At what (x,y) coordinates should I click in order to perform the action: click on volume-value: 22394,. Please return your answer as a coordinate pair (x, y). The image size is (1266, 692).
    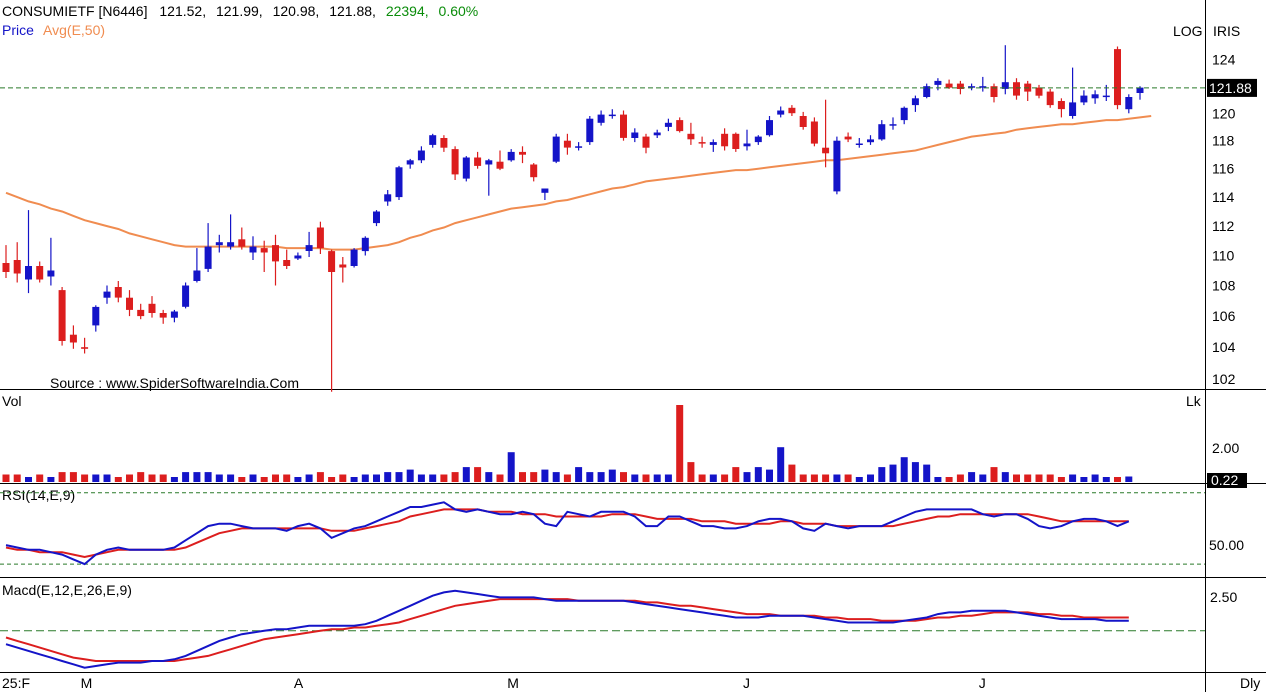
    Looking at the image, I should click on (407, 11).